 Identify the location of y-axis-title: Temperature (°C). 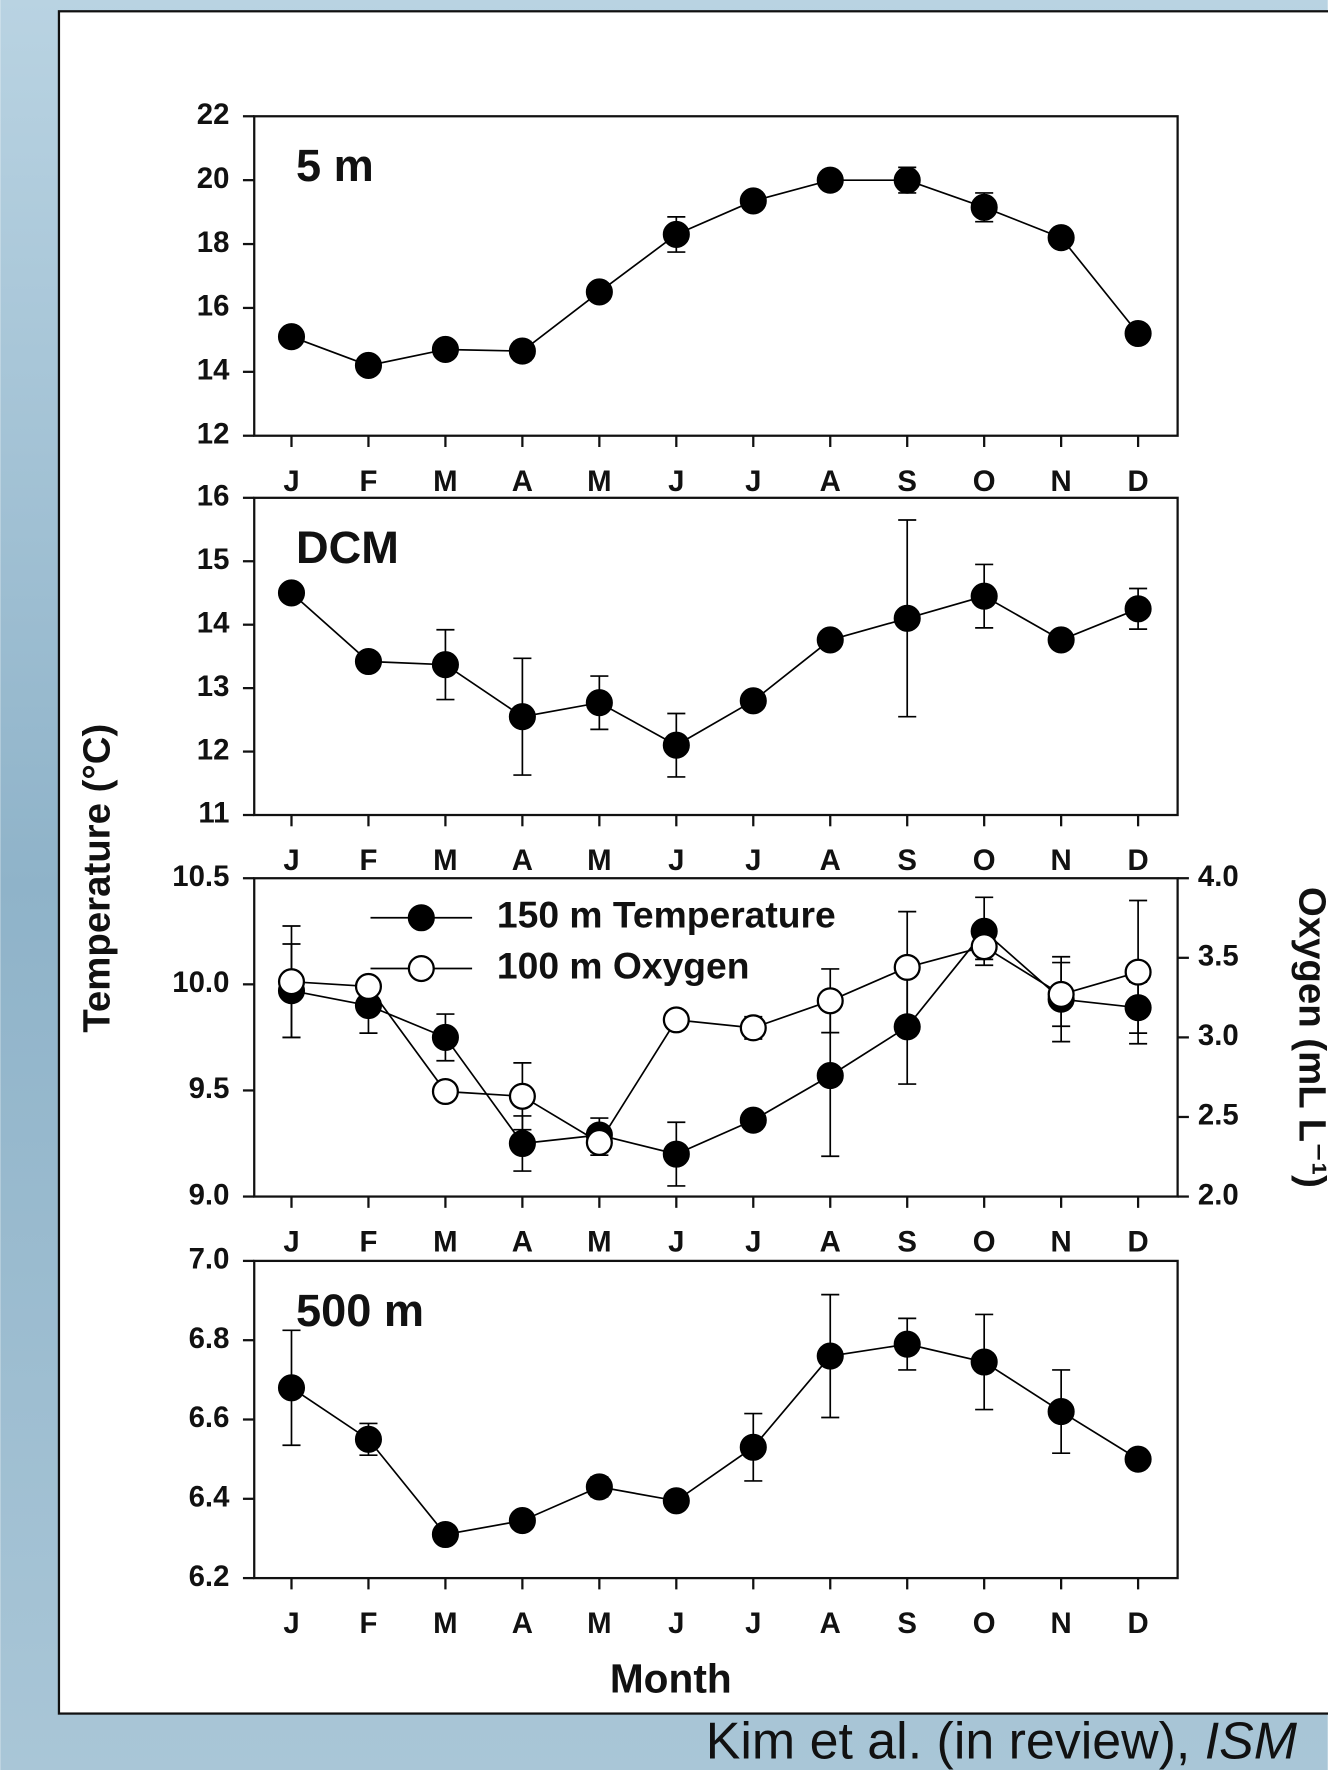
(97, 878).